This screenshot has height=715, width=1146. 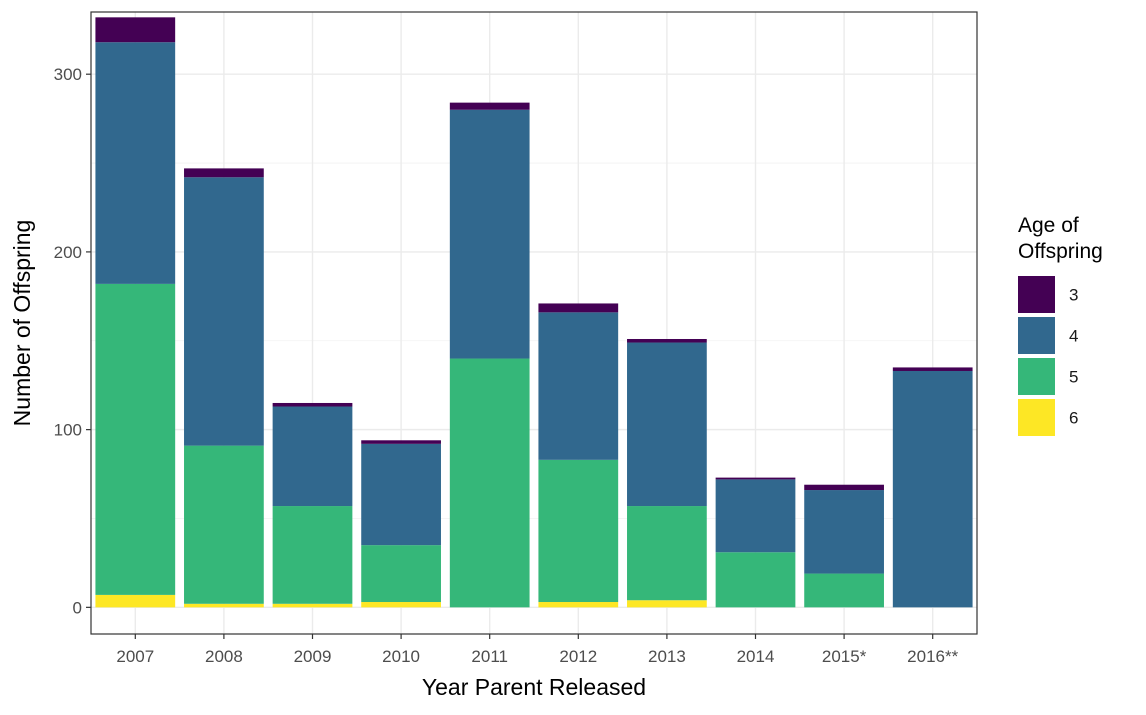 I want to click on y-tick-label: 300, so click(x=68, y=74).